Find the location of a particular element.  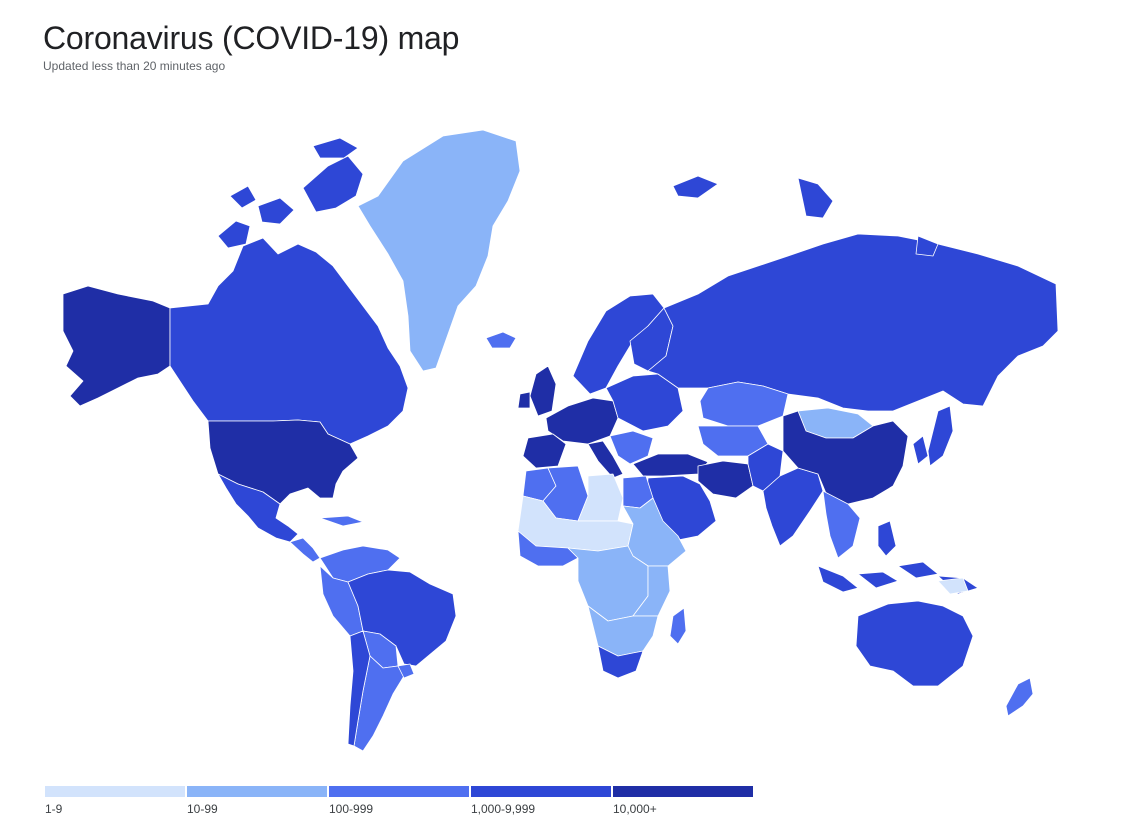

region-korea-japan is located at coordinates (933, 436).